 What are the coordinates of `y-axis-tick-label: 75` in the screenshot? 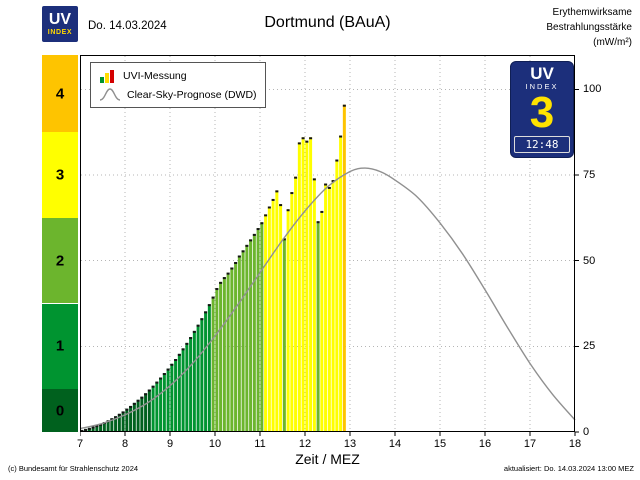 It's located at (589, 174).